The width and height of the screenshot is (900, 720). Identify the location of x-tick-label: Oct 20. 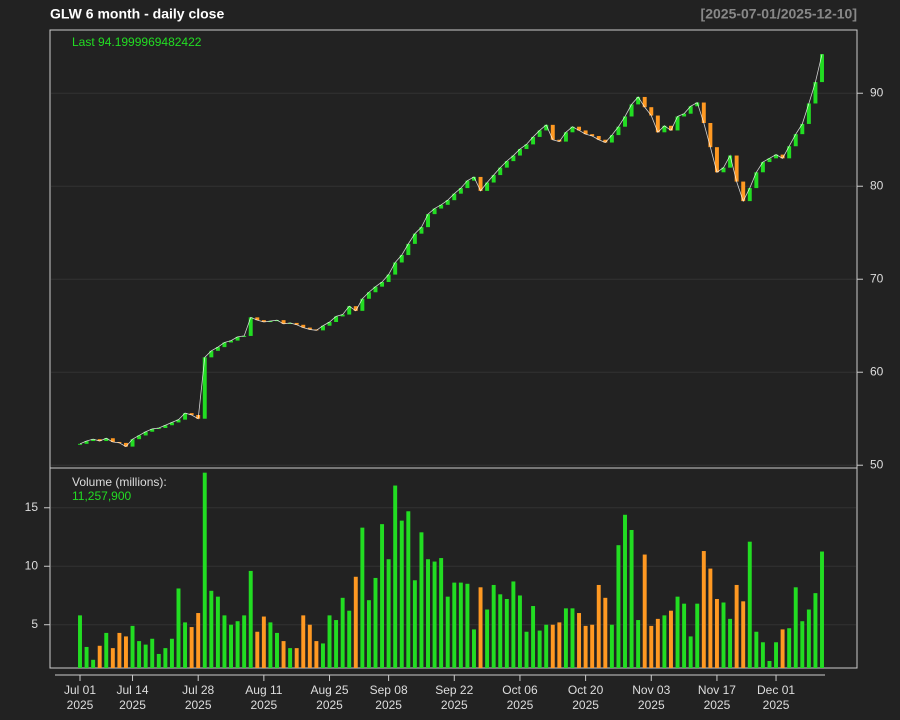
(586, 690).